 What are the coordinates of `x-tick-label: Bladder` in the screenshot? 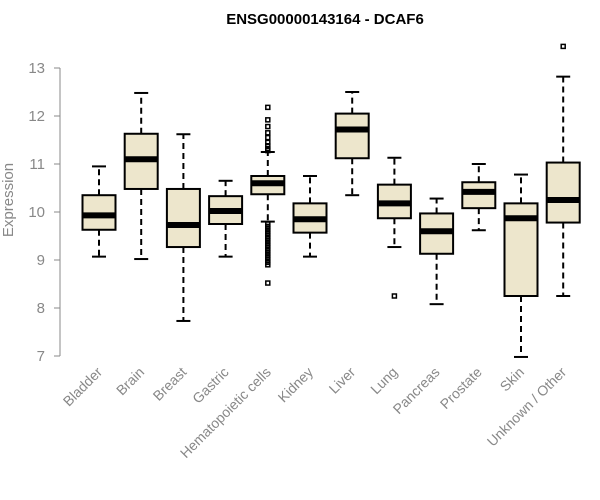 It's located at (83, 387).